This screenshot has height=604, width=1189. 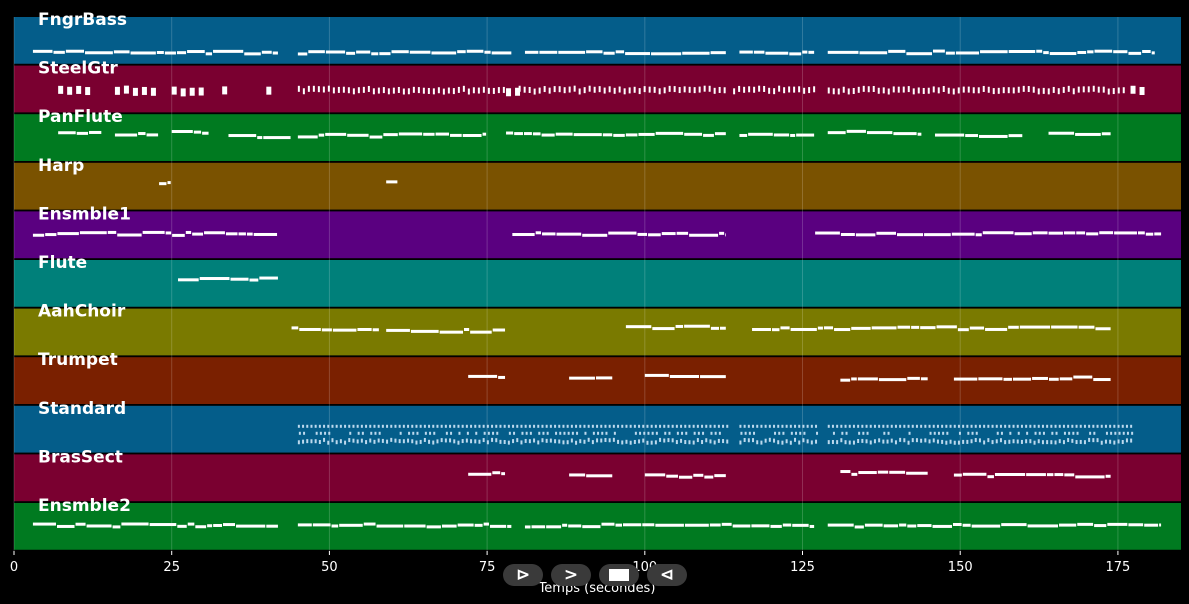 I want to click on play-button: >, so click(x=571, y=575).